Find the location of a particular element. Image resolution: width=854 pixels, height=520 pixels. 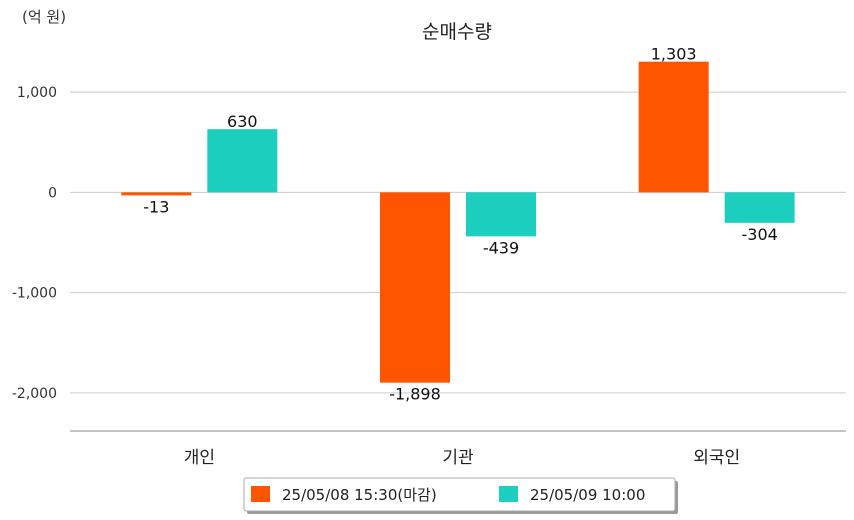

y-tick-label: 0 is located at coordinates (52, 193).